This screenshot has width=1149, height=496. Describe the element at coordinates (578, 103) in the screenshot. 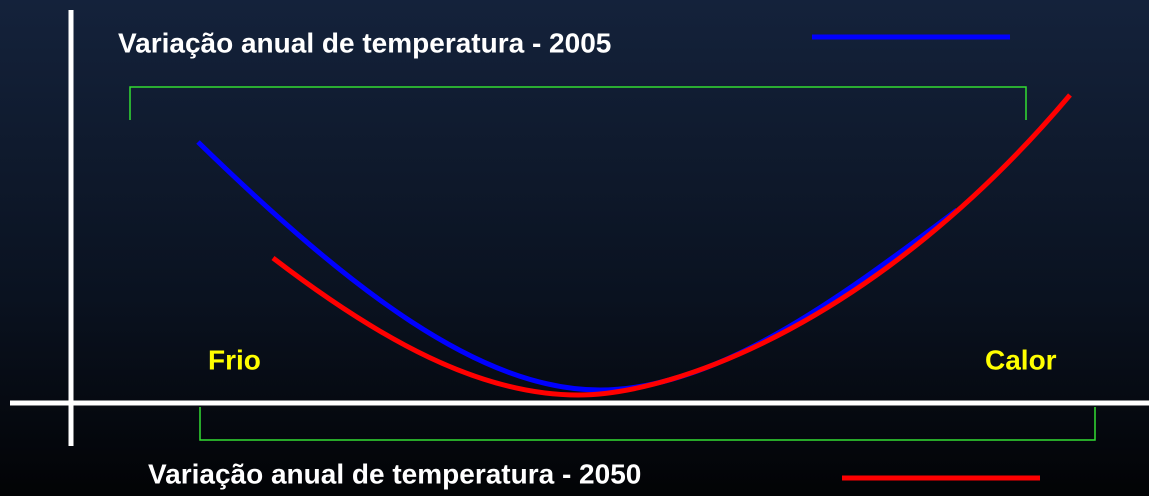

I see `range-bracket-2005` at that location.